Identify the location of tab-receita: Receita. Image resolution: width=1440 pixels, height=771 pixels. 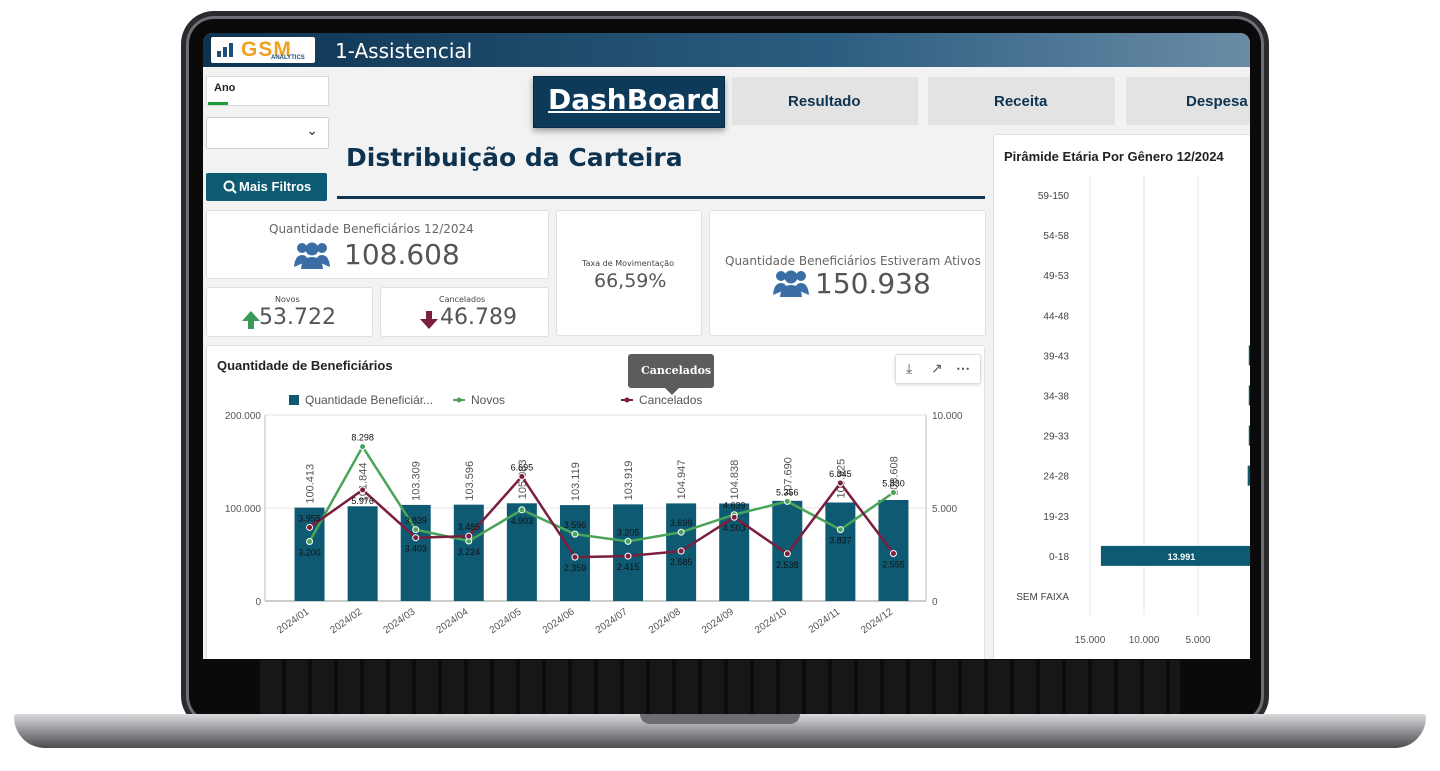
(1021, 101).